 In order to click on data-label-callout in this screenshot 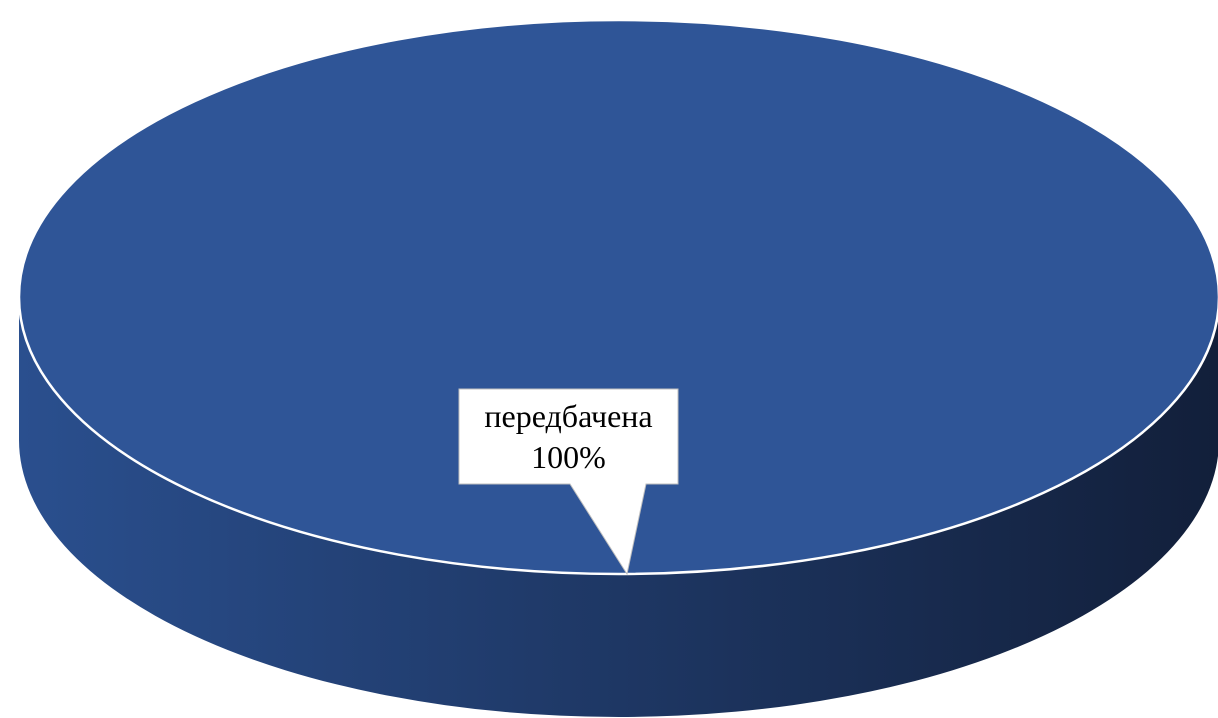, I will do `click(568, 482)`.